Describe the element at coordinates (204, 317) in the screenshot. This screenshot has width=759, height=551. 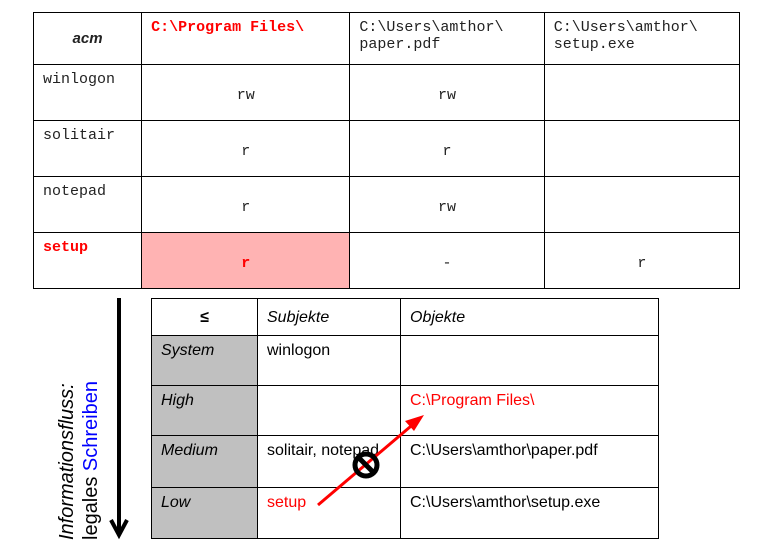
I see `levels-corner: ≤` at that location.